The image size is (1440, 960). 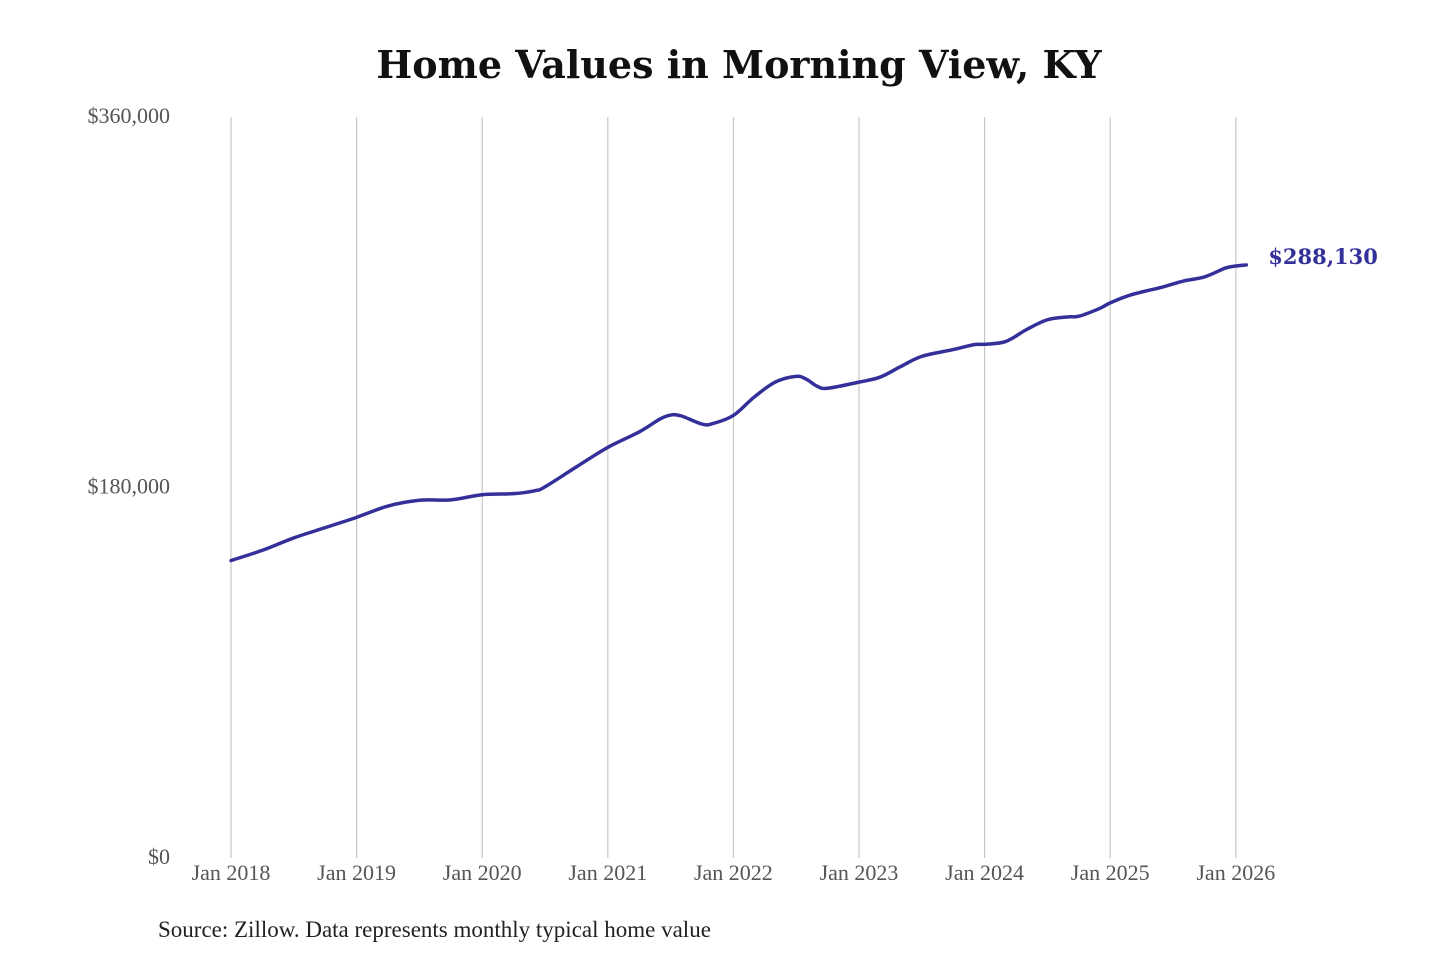 I want to click on end-value-label: $288,130, so click(x=1323, y=256).